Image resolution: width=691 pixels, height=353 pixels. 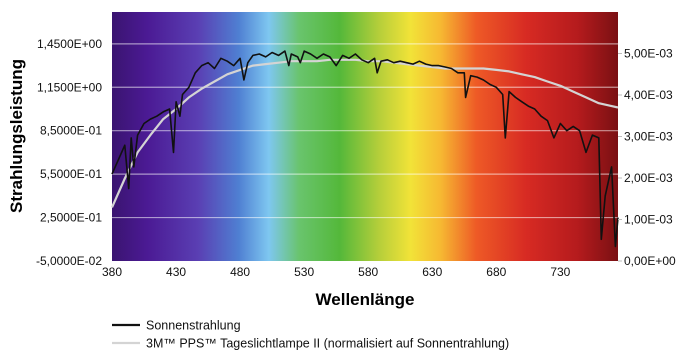 I want to click on y-right-tick-label: 1,00E-03, so click(x=648, y=220).